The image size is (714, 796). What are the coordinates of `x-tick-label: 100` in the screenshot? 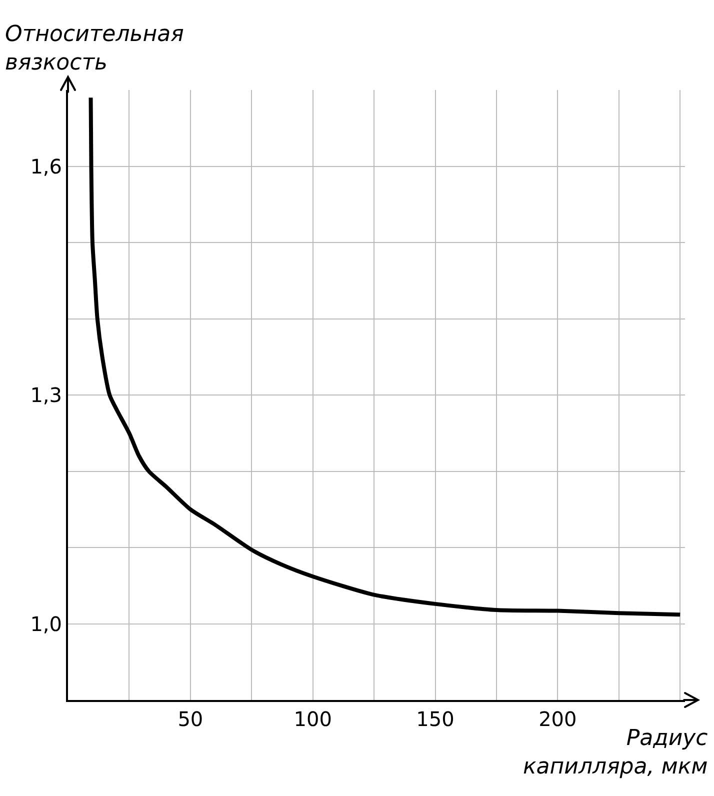 It's located at (313, 719).